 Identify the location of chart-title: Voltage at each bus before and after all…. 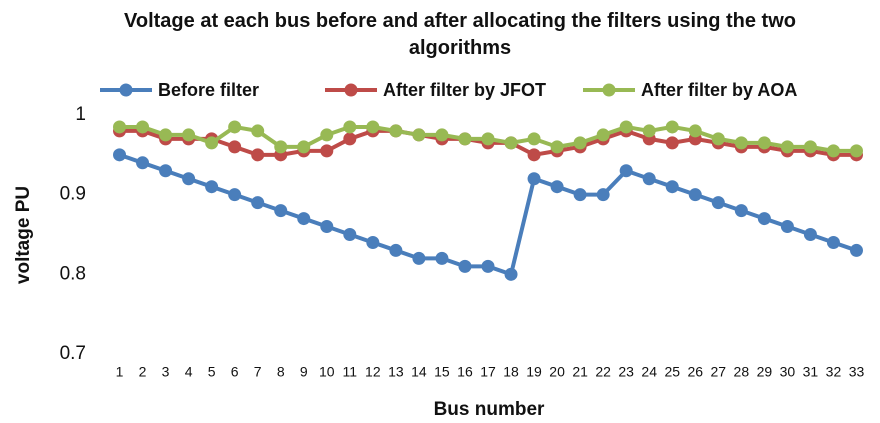
(460, 34).